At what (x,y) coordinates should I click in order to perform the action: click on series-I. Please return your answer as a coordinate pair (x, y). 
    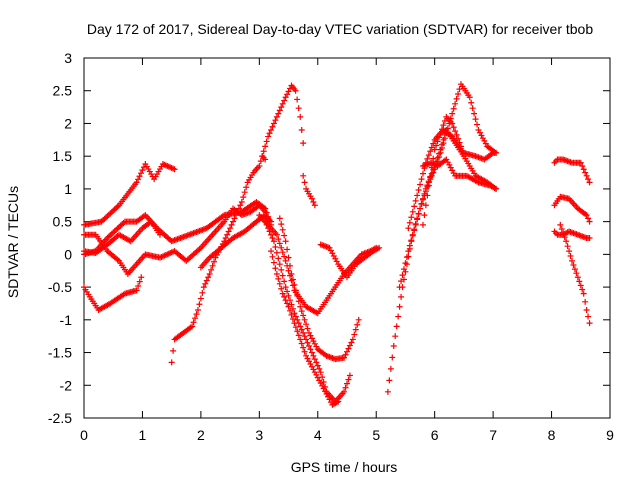
    Looking at the image, I should click on (305, 328).